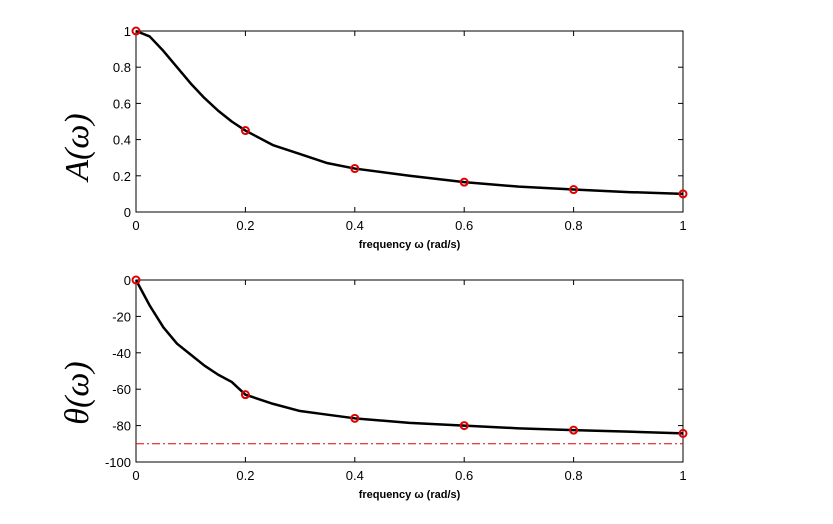  What do you see at coordinates (464, 475) in the screenshot?
I see `phase-x-tick-label: 0.6` at bounding box center [464, 475].